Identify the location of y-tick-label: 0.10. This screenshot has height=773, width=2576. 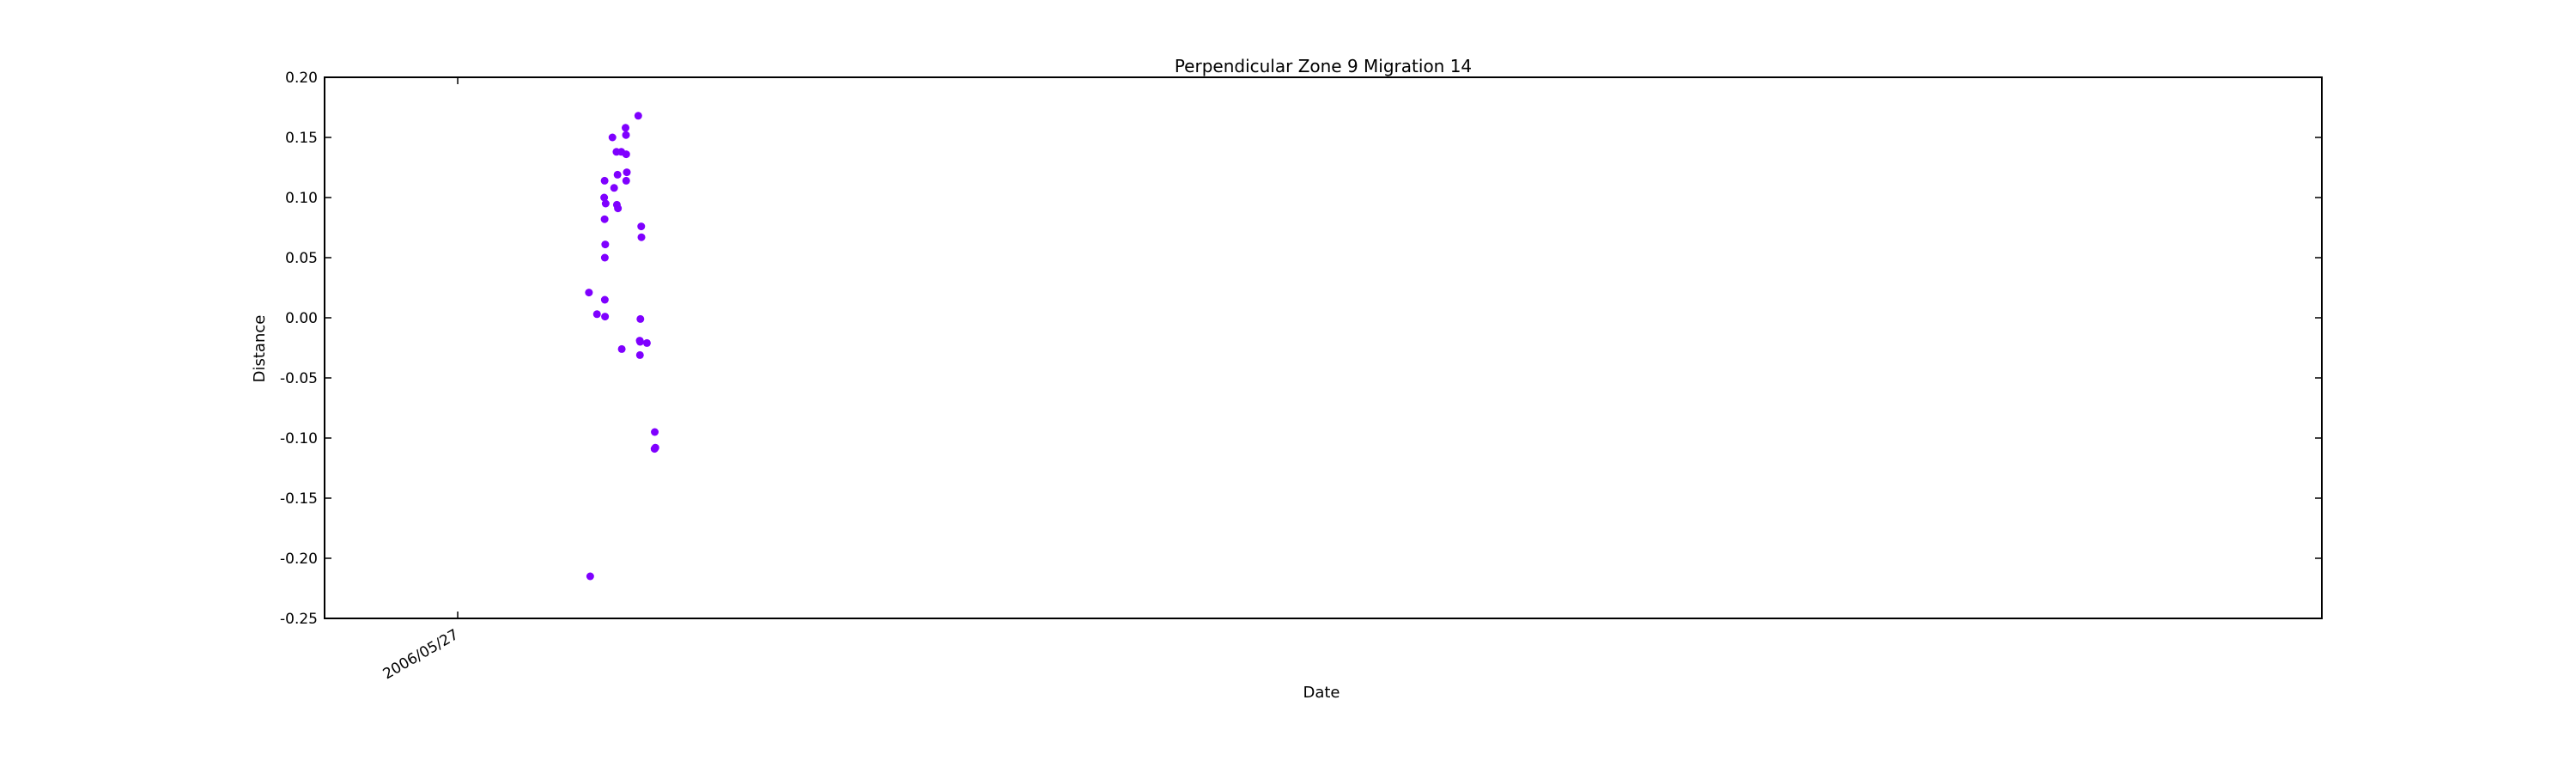
(301, 198).